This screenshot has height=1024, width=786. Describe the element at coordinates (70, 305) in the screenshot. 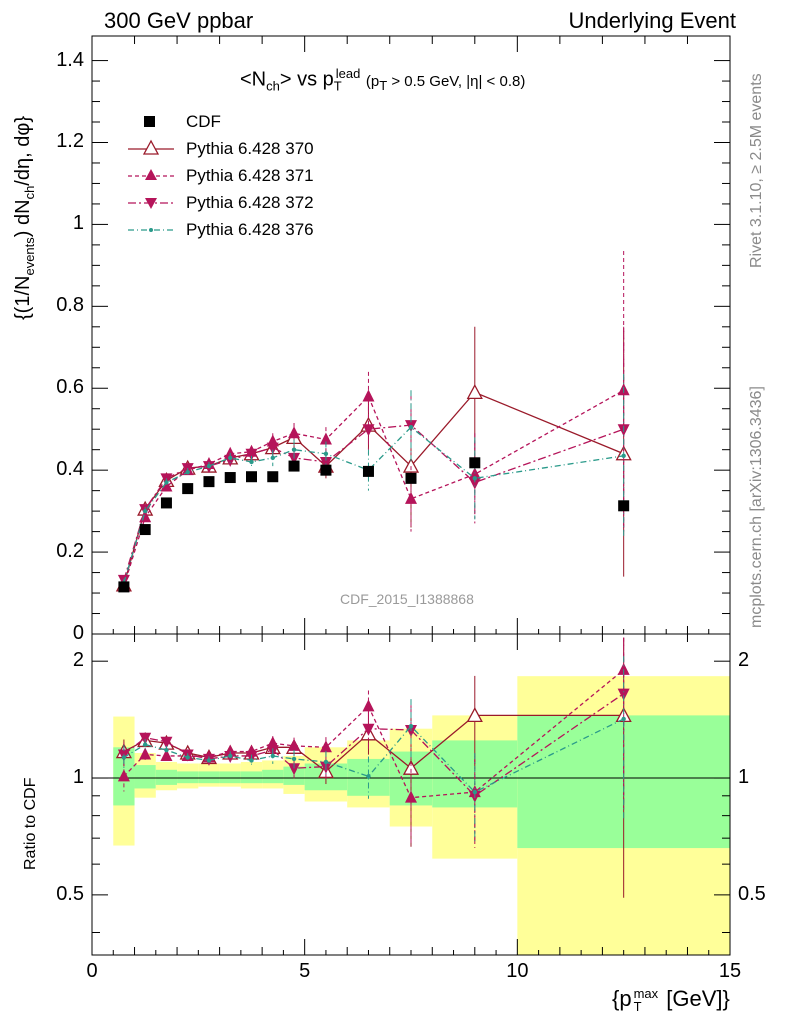

I see `y-tick-label: 0.8` at that location.